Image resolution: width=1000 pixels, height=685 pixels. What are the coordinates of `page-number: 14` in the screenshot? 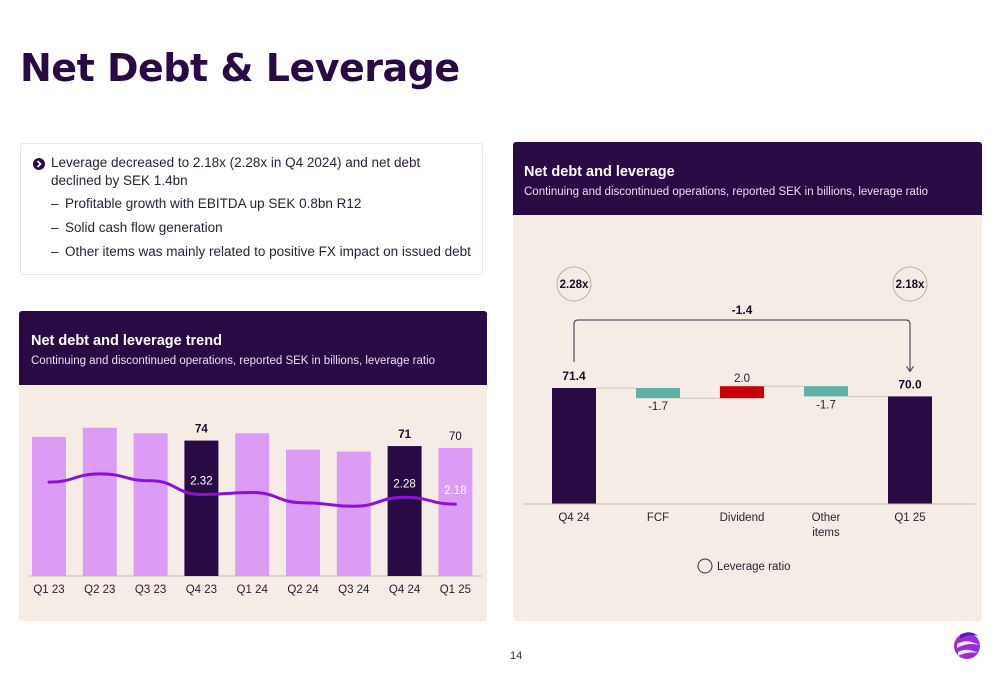 It's located at (516, 656).